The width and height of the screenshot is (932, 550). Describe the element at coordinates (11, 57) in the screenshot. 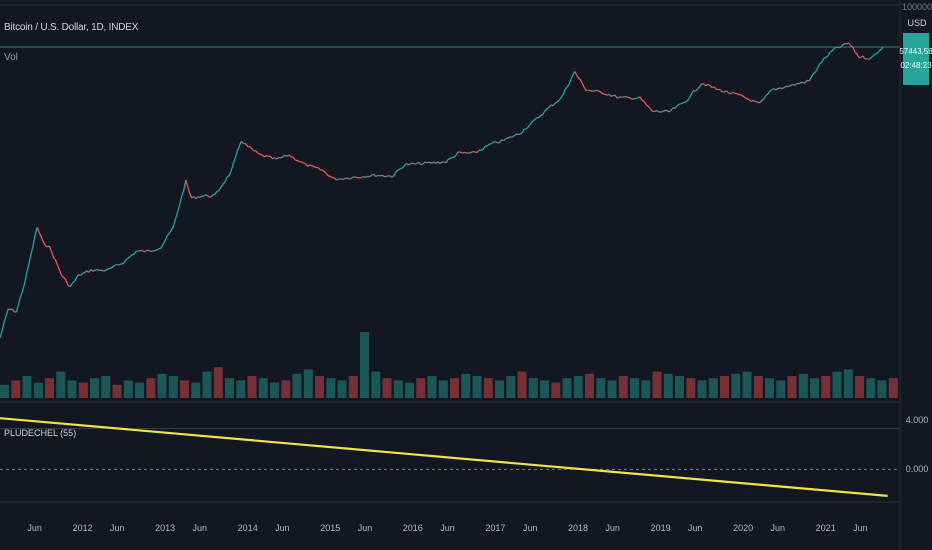

I see `volume-label: Vol` at that location.